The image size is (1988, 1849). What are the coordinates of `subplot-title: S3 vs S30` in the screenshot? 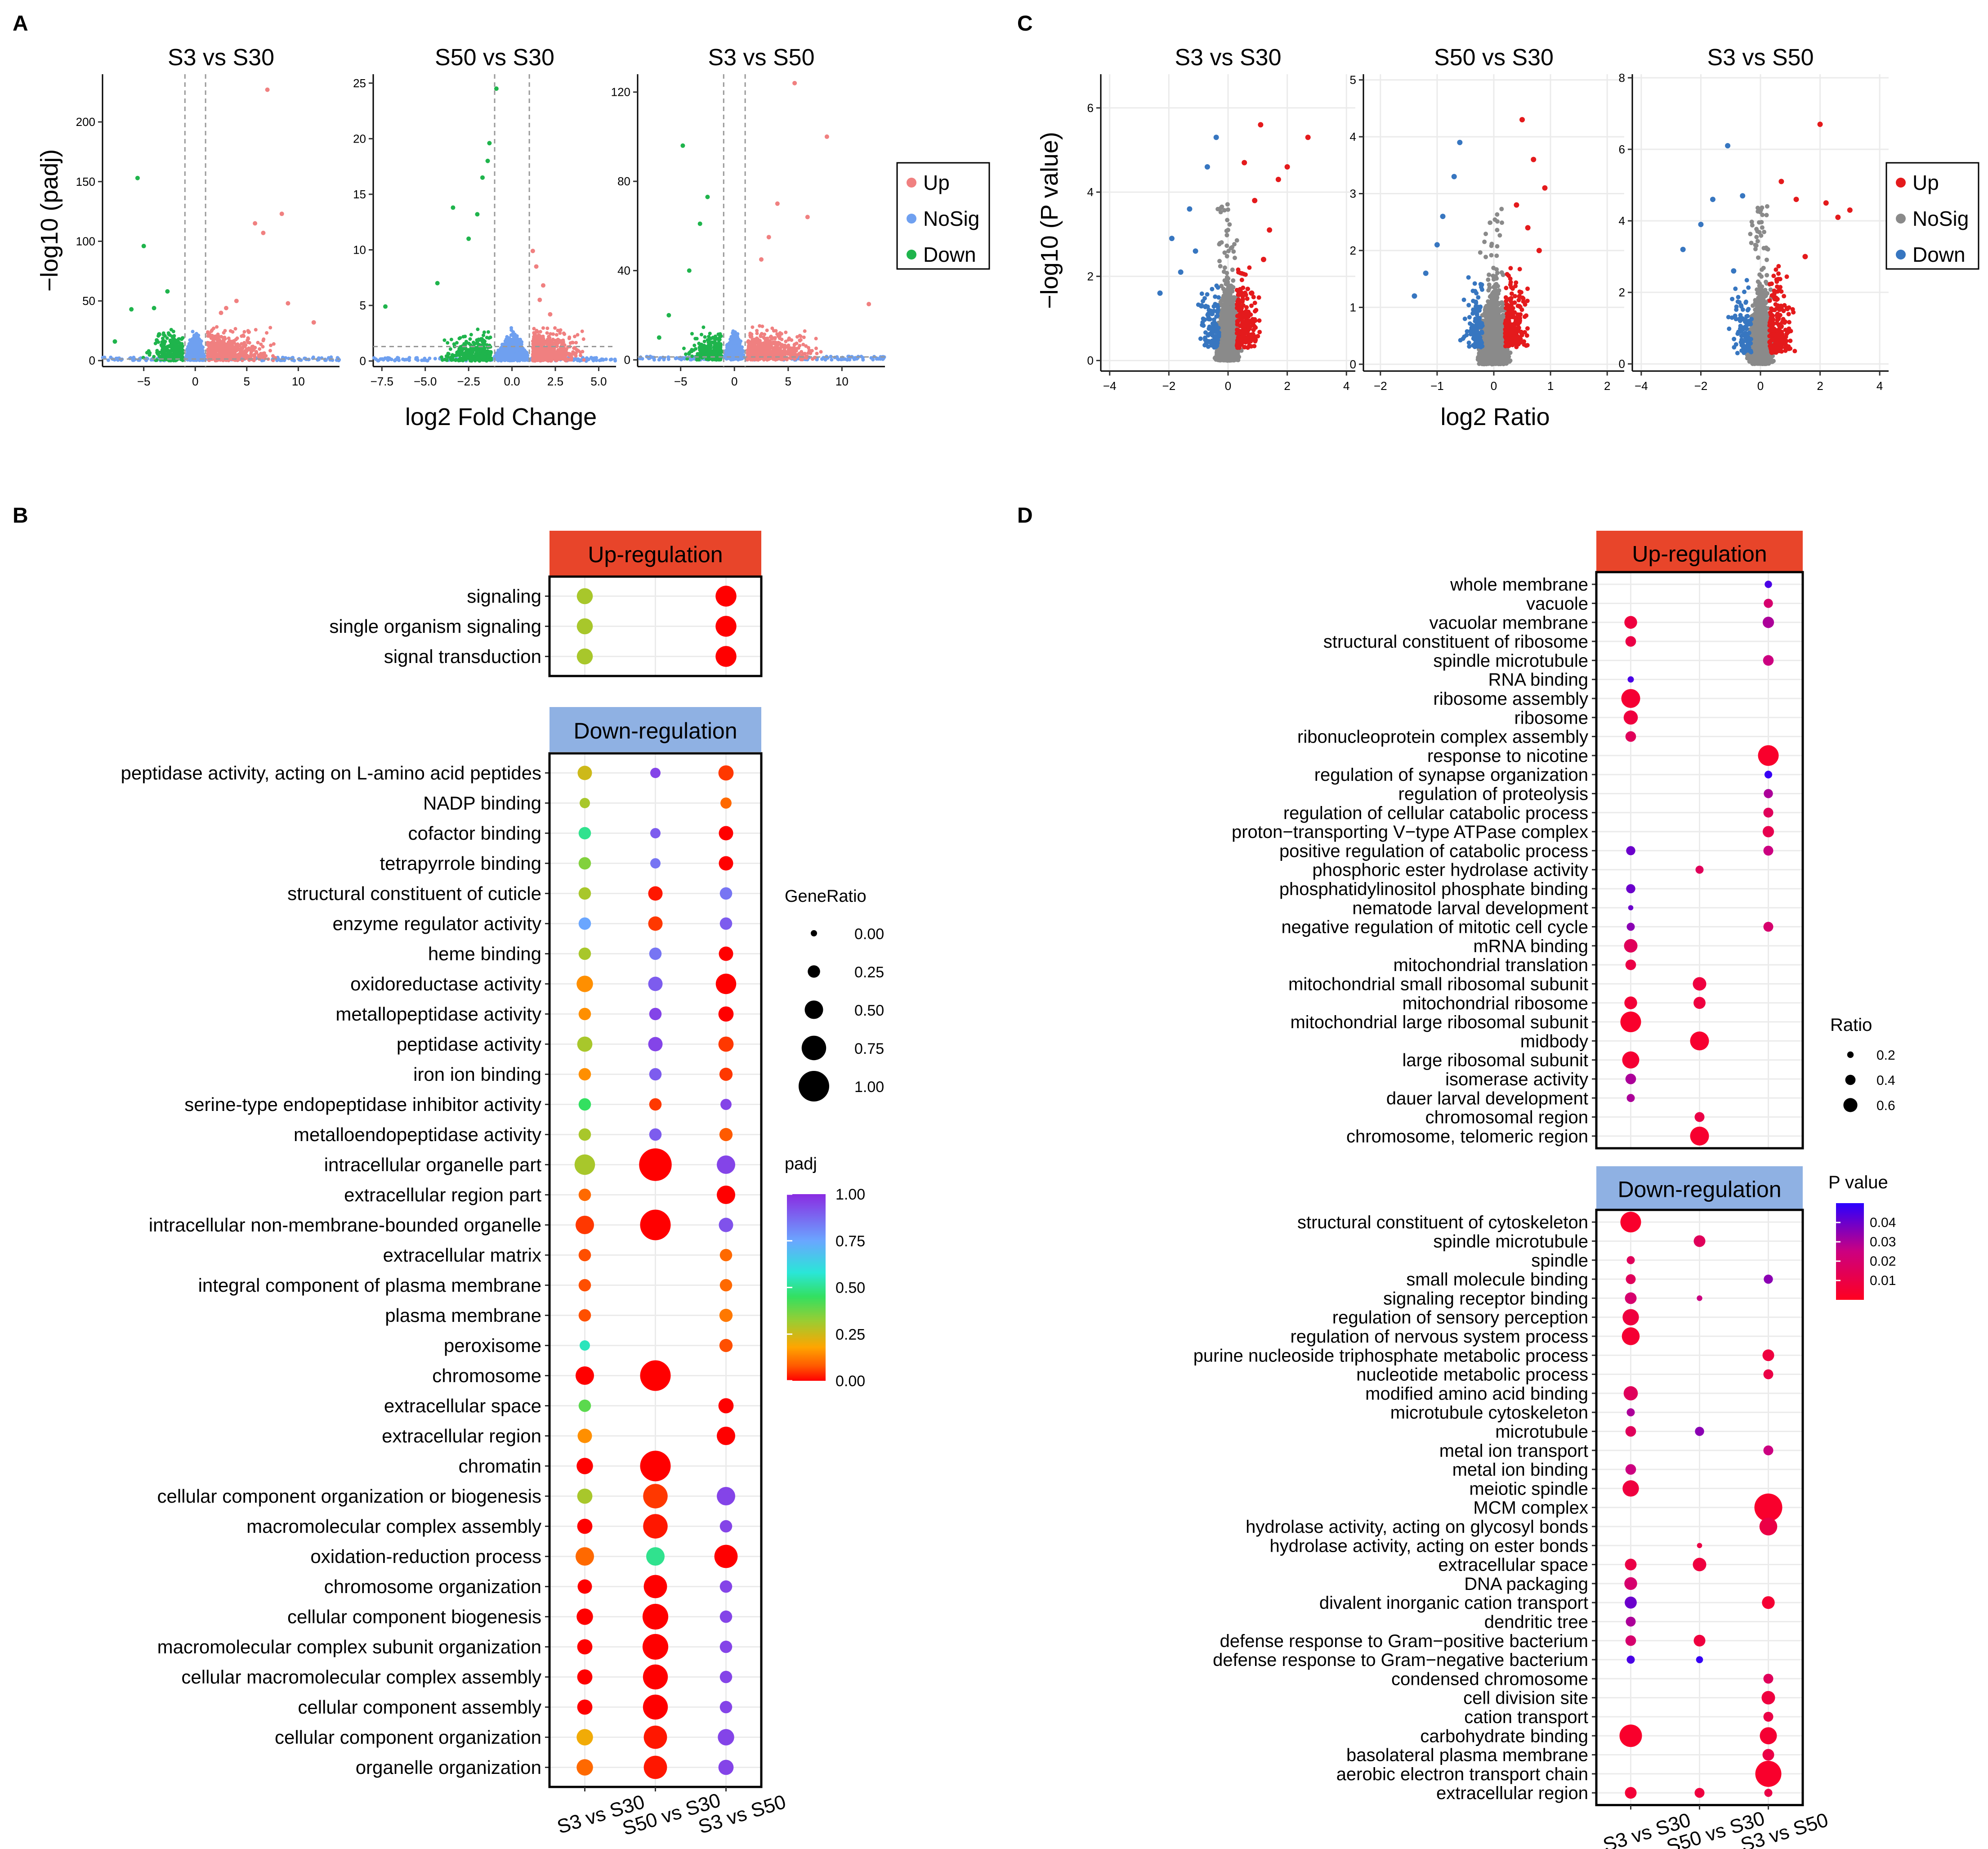 It's located at (221, 58).